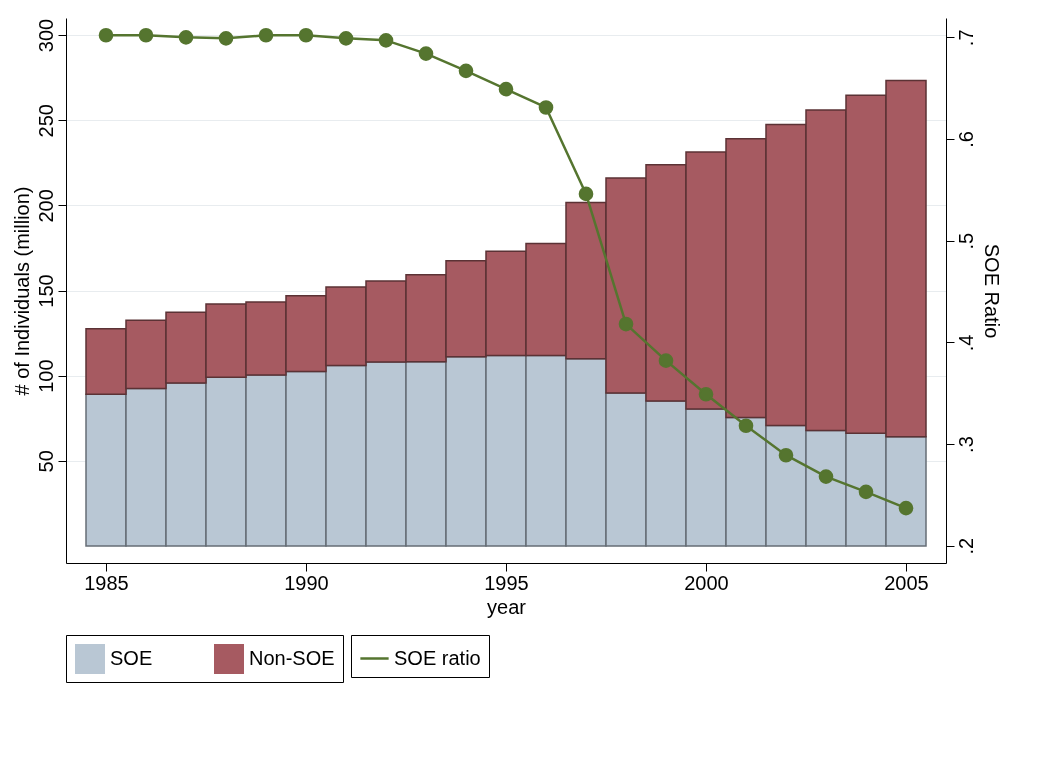  What do you see at coordinates (292, 658) in the screenshot?
I see `legend-label: Non-SOE` at bounding box center [292, 658].